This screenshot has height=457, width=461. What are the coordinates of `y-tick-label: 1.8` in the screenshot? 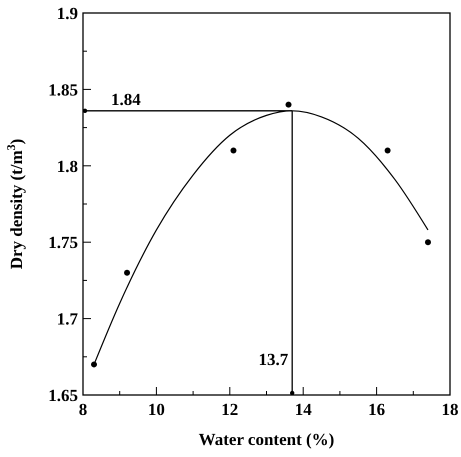 It's located at (67, 166).